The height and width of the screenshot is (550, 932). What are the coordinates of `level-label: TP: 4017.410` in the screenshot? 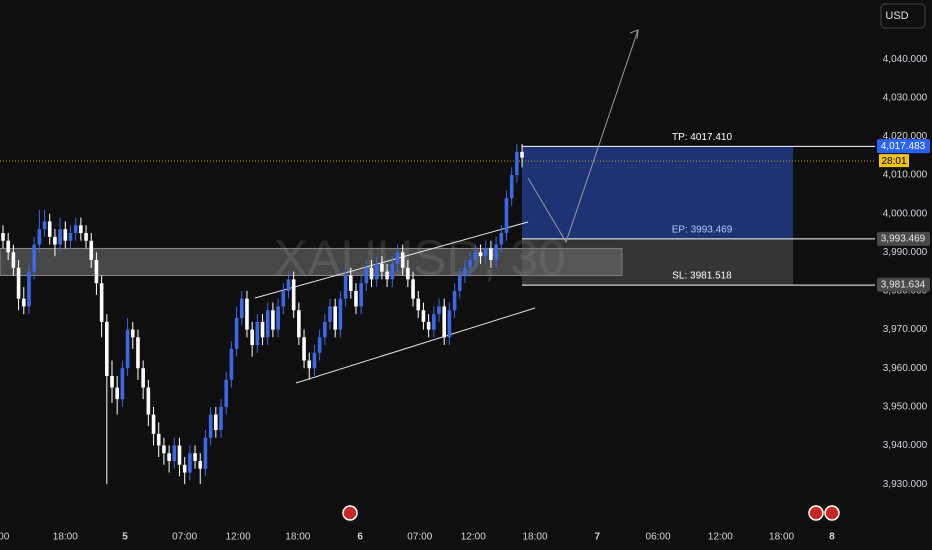 It's located at (702, 137).